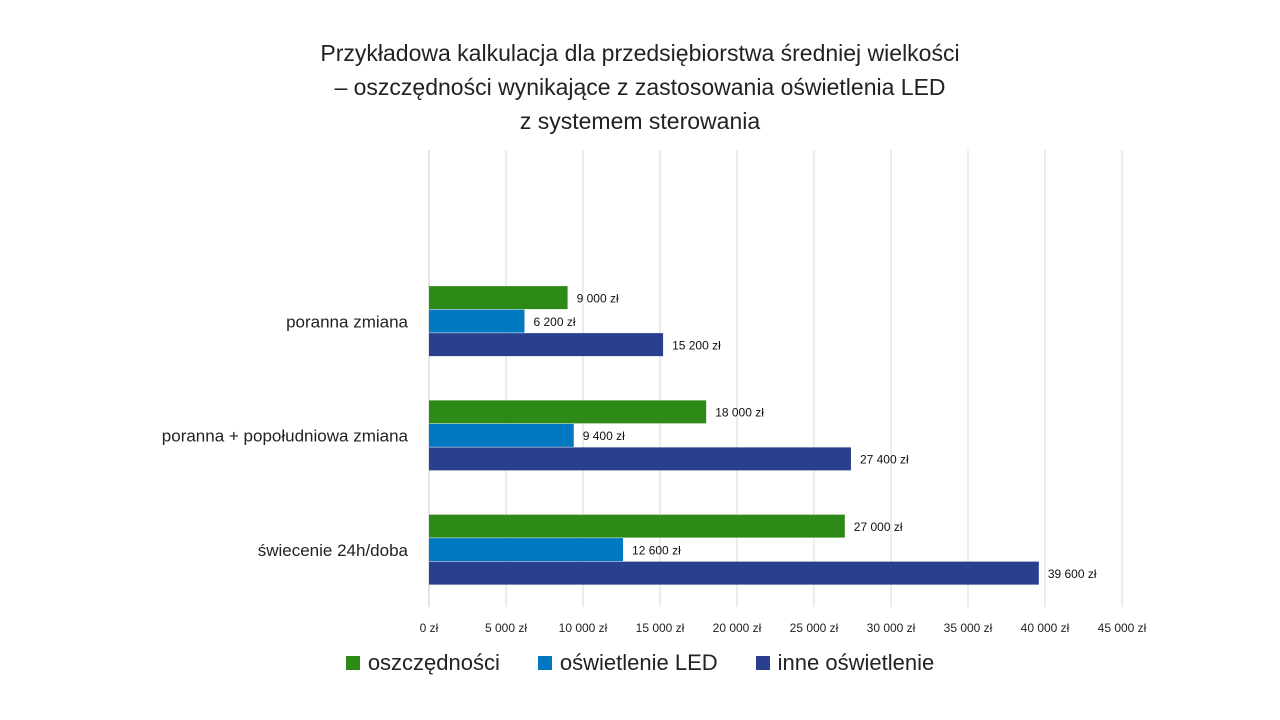 This screenshot has width=1280, height=720. I want to click on data-label: 27 000 zł, so click(878, 527).